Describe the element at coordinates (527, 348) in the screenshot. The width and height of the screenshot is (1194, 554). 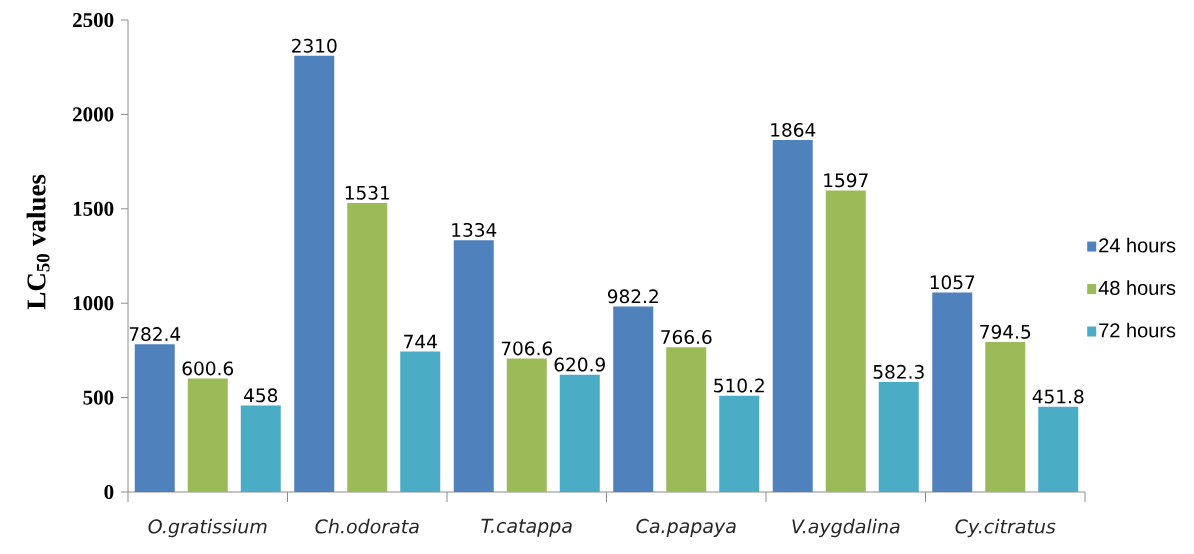
I see `data-label: 706.6` at that location.